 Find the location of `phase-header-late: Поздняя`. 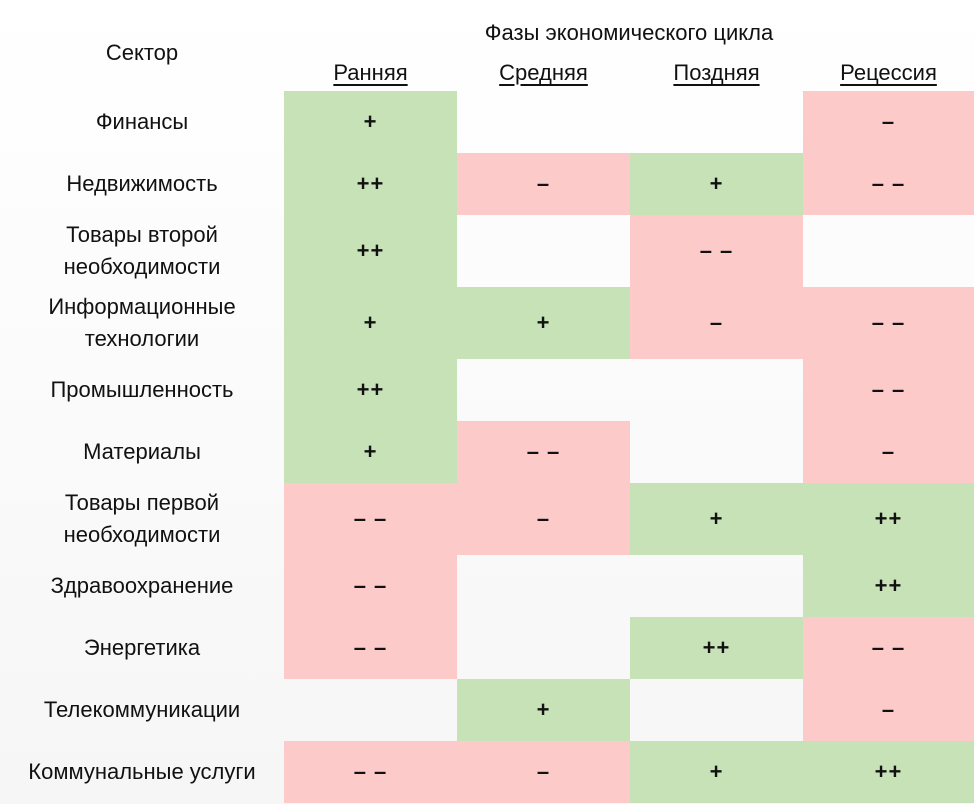

phase-header-late: Поздняя is located at coordinates (716, 72).